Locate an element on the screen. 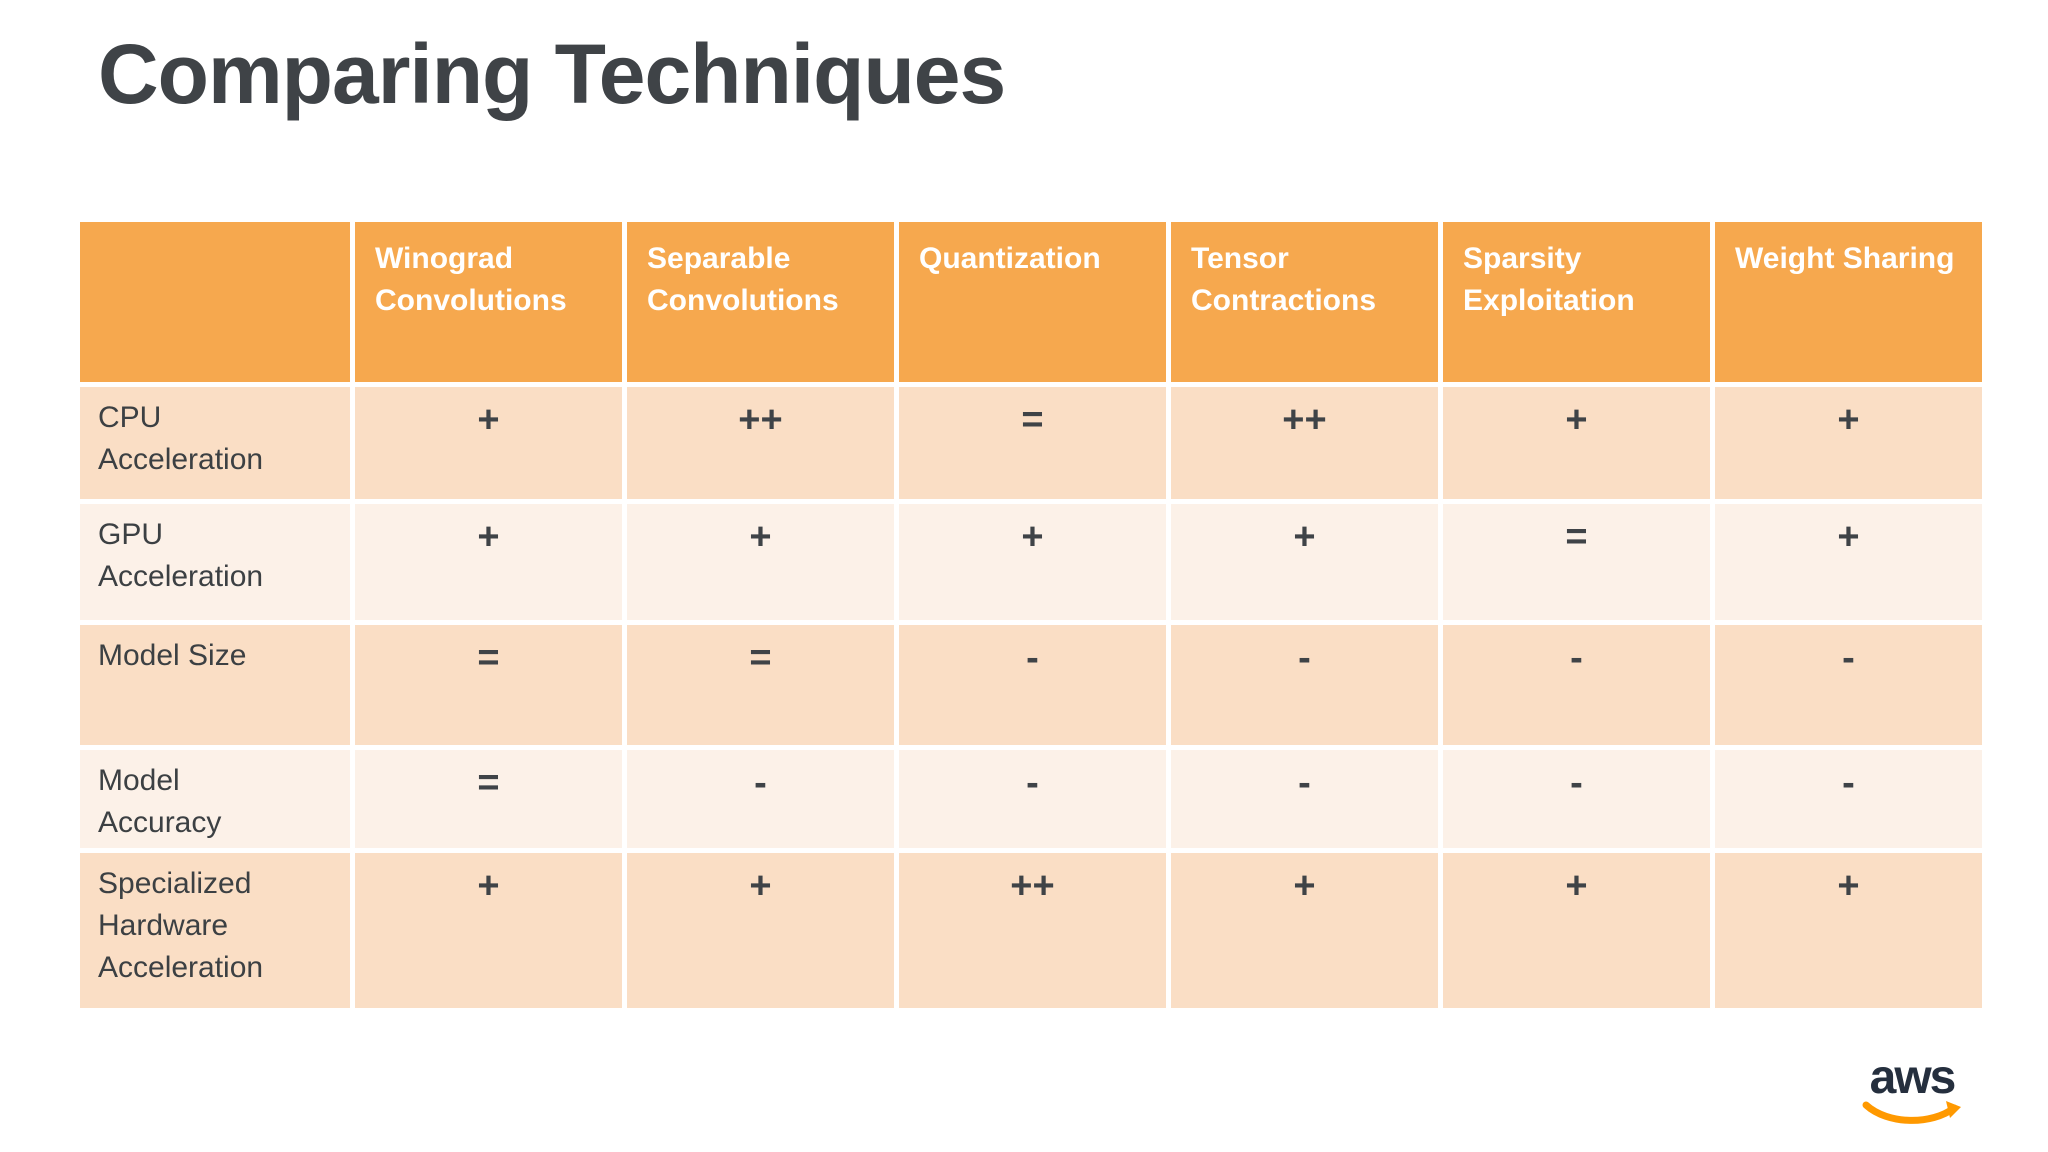  row-label-model-accuracy: Model Accuracy is located at coordinates (215, 799).